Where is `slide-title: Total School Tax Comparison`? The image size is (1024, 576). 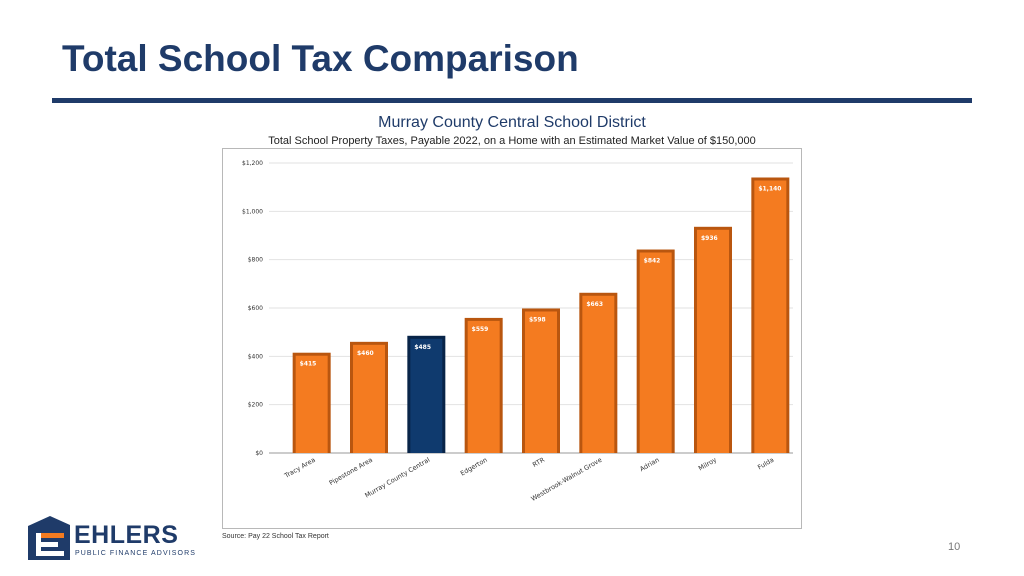 slide-title: Total School Tax Comparison is located at coordinates (320, 58).